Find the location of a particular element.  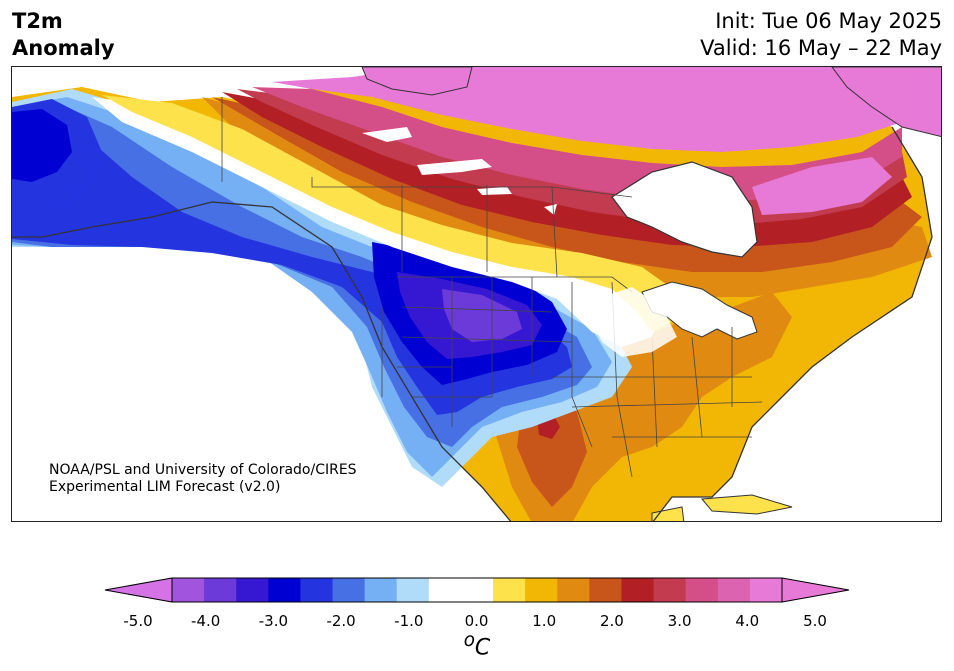

anomaly-band-alaska-deep is located at coordinates (42, 145).